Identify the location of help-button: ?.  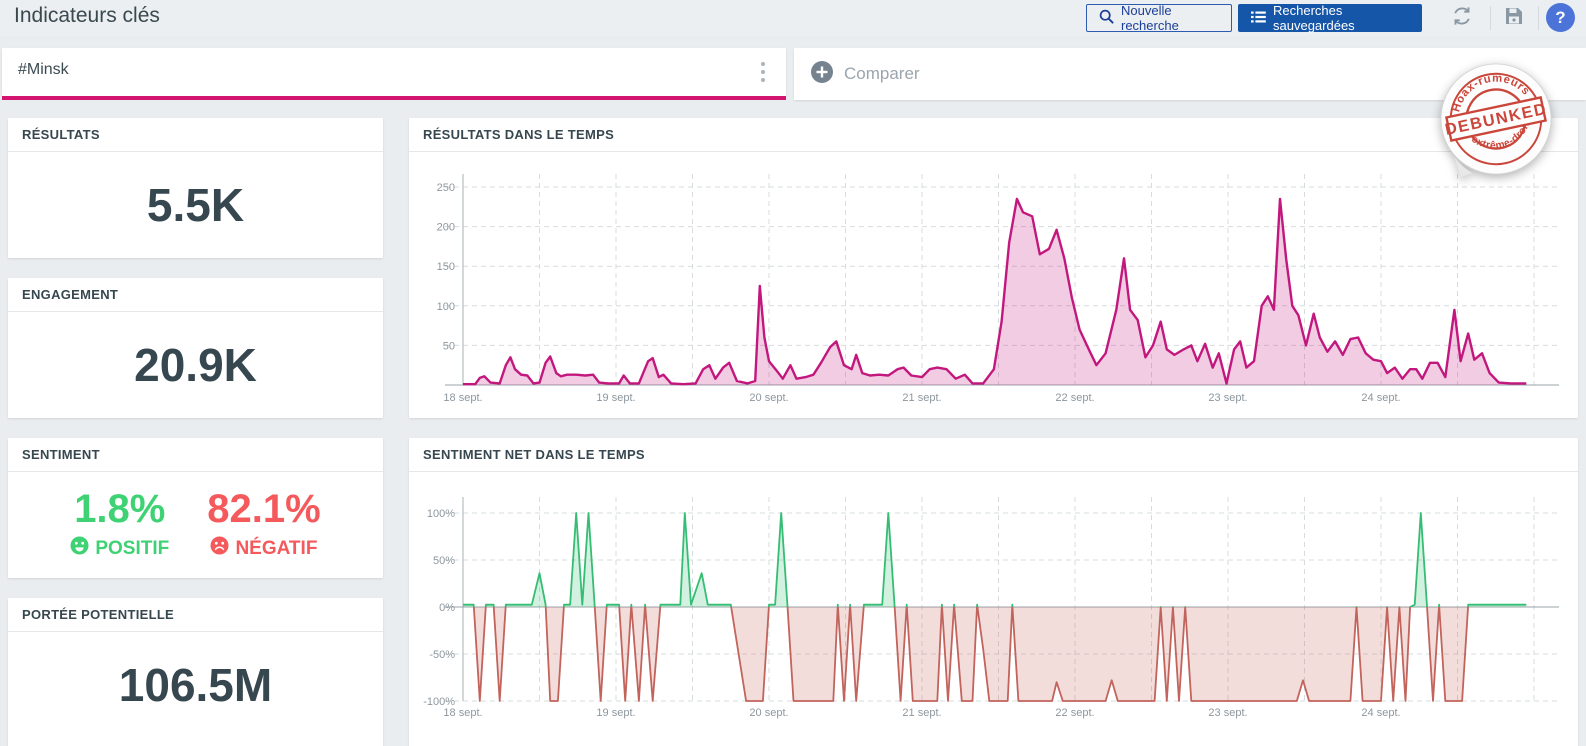
(1560, 17).